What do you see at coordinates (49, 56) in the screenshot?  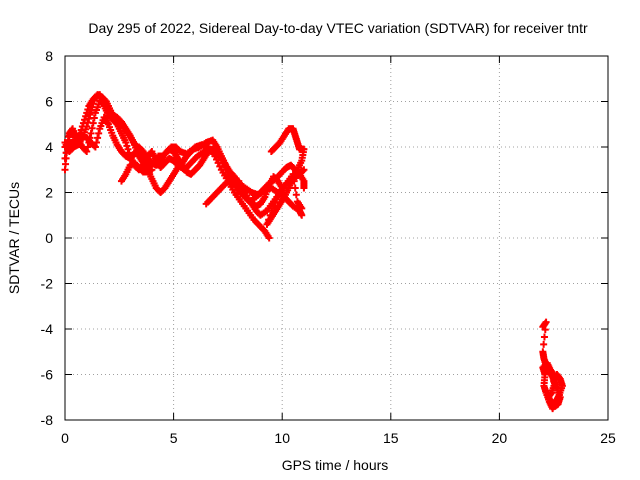 I see `y-tick-label: 8` at bounding box center [49, 56].